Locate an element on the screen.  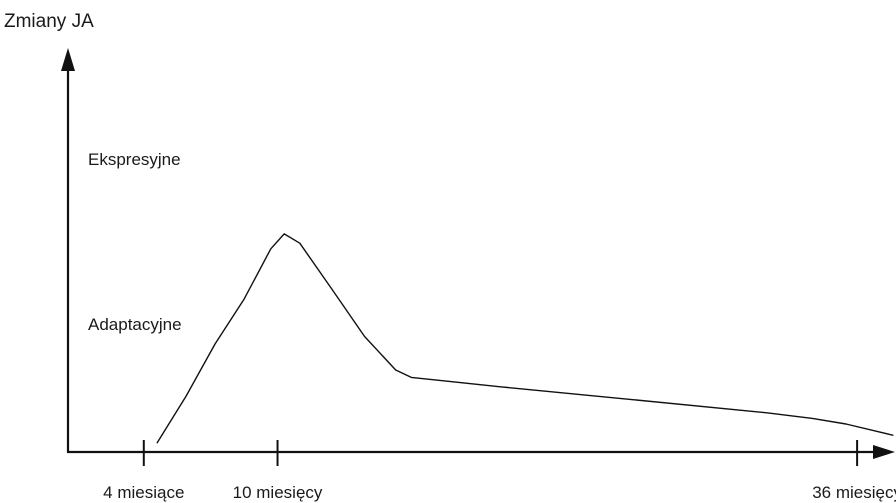
x-tick-label: 10 miesięcy is located at coordinates (278, 492).